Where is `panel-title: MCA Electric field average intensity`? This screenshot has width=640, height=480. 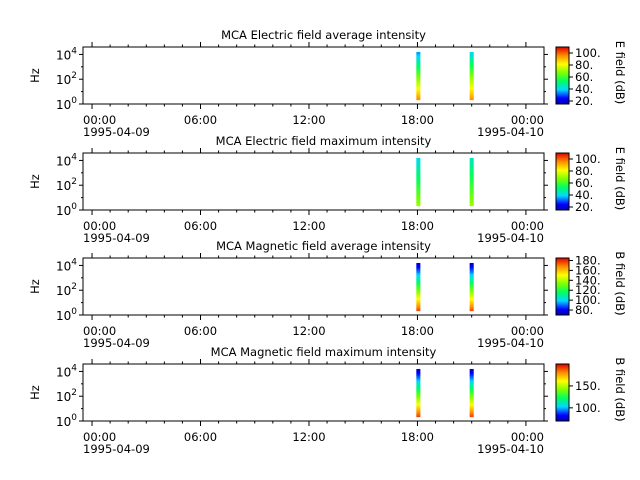
panel-title: MCA Electric field average intensity is located at coordinates (323, 35).